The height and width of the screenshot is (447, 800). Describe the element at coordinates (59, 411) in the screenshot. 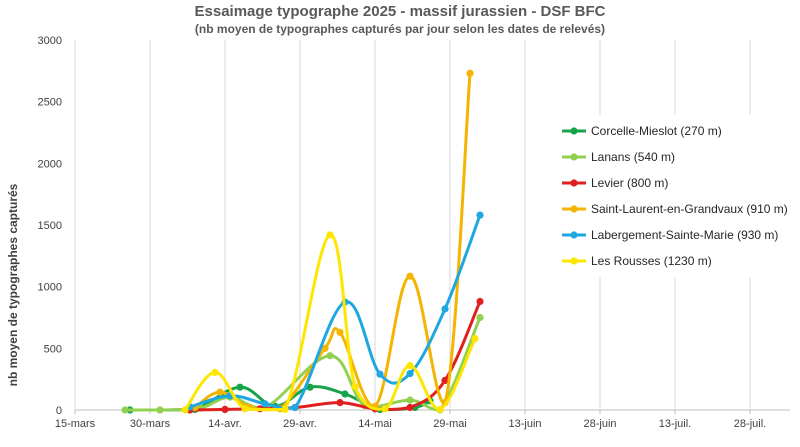

I see `y-tick-label: 0` at that location.